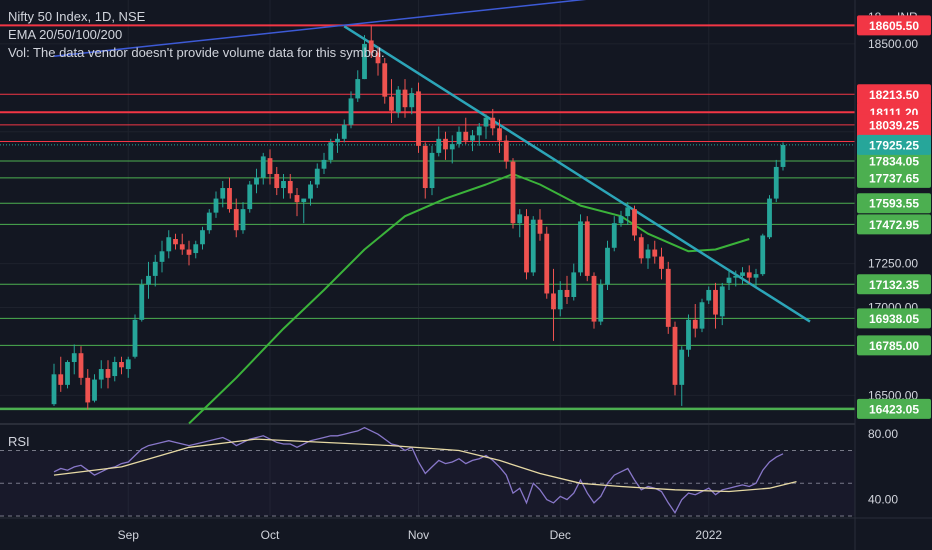 The height and width of the screenshot is (550, 932). I want to click on indicator-label: EMA 20/50/100/200, so click(65, 34).